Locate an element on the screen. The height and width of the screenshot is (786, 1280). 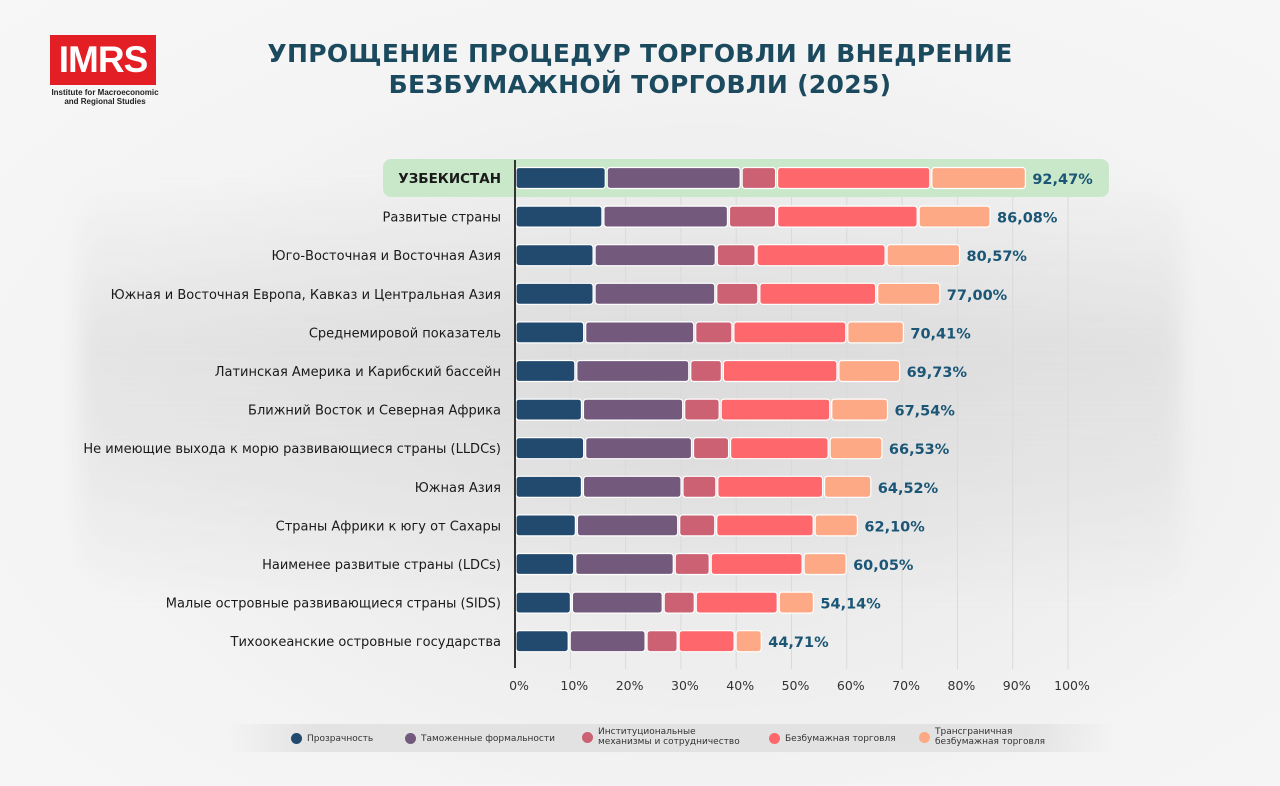
legend-label: Трансграничная безбумажная торговля is located at coordinates (990, 737).